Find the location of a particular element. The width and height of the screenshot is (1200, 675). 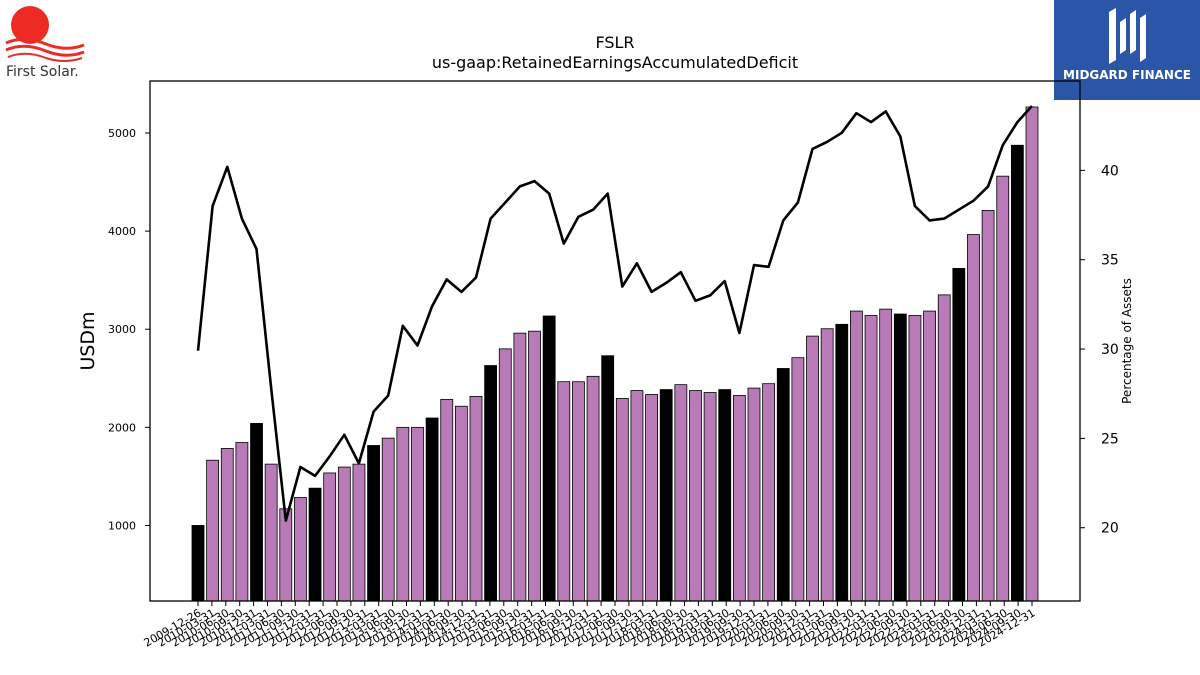

y-tick-label: 1000 is located at coordinates (122, 525).